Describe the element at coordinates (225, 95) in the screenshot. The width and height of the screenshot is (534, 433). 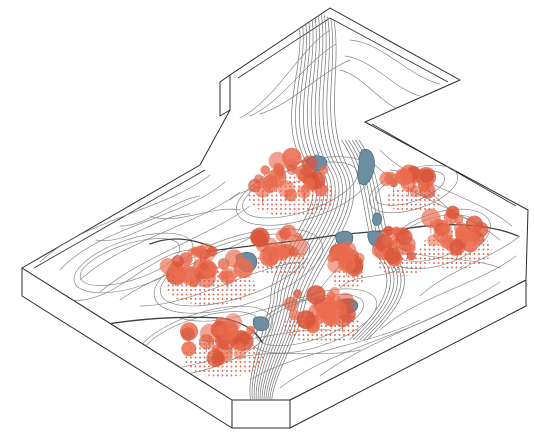
I see `tower-left-wall` at that location.